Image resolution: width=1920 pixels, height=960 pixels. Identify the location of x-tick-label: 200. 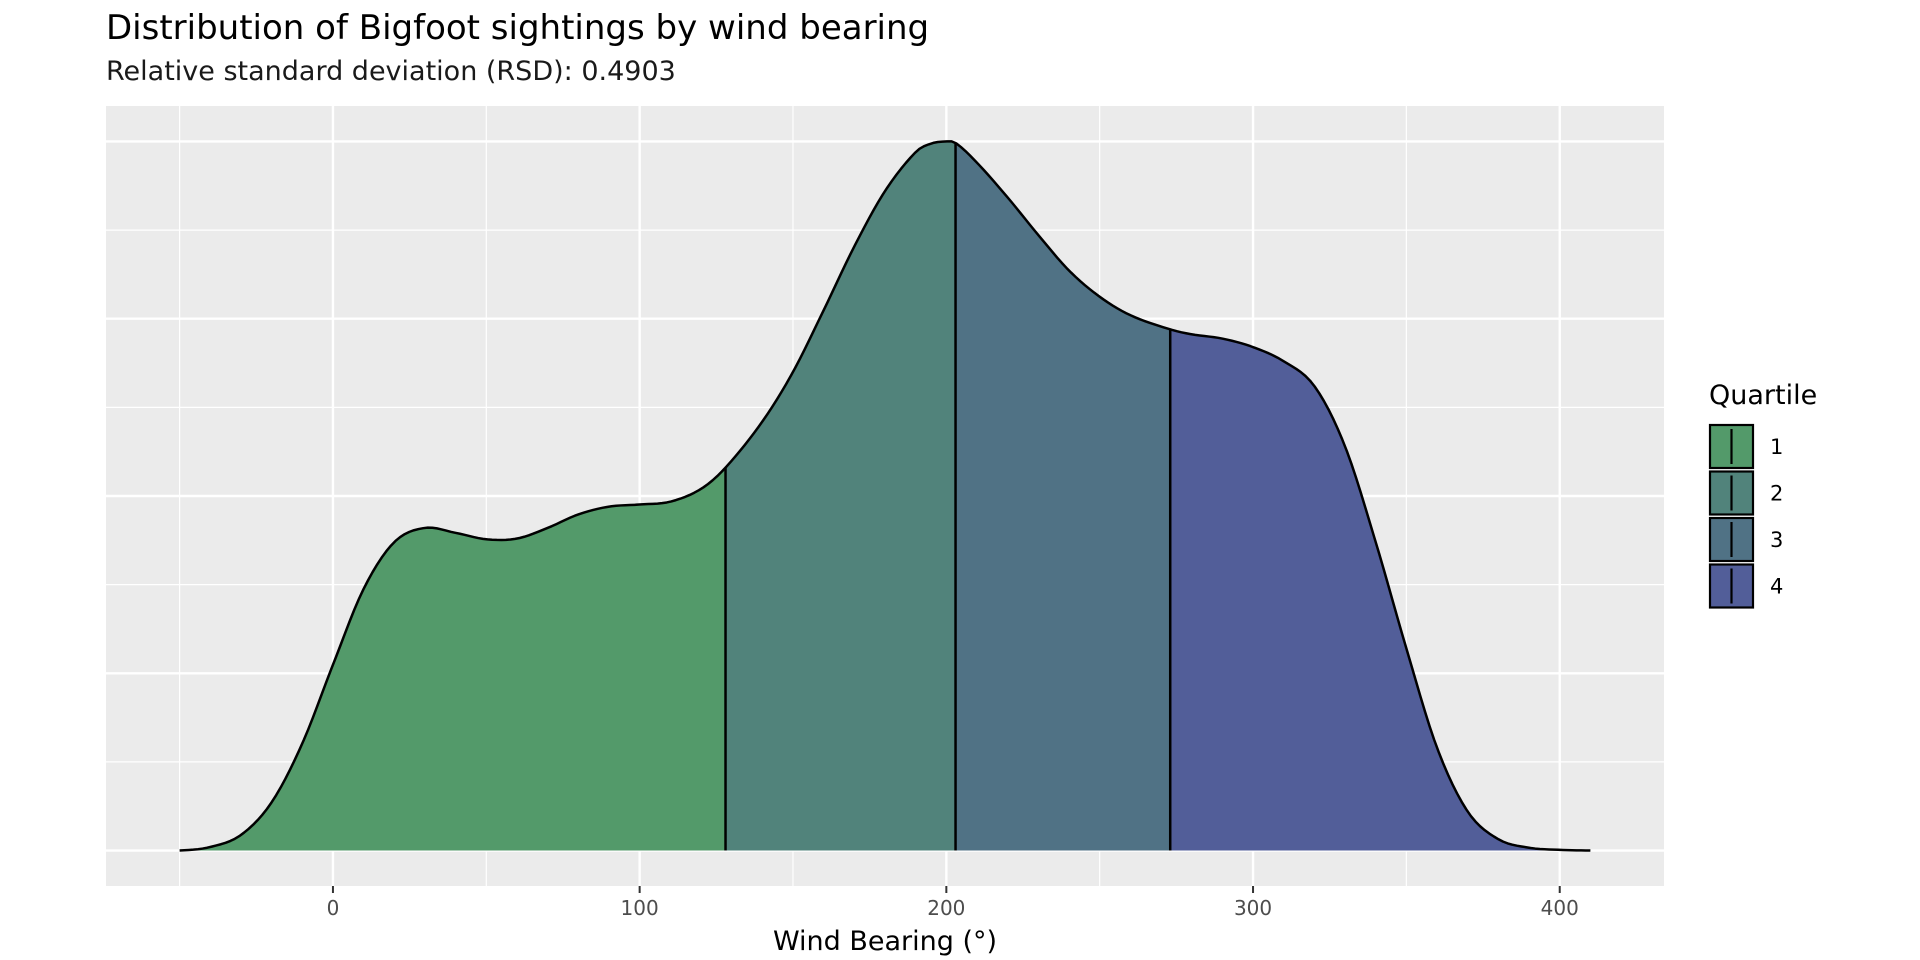
(946, 908).